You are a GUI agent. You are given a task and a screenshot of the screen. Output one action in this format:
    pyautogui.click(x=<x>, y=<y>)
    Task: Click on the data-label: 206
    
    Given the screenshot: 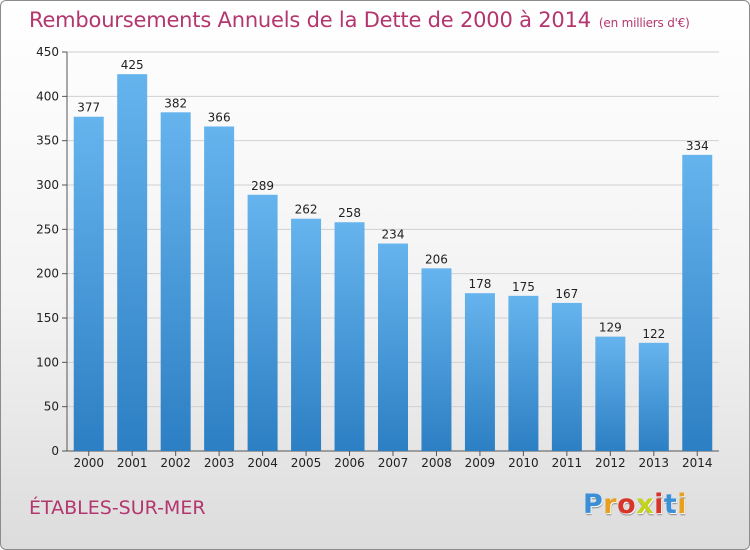 What is the action you would take?
    pyautogui.click(x=436, y=259)
    